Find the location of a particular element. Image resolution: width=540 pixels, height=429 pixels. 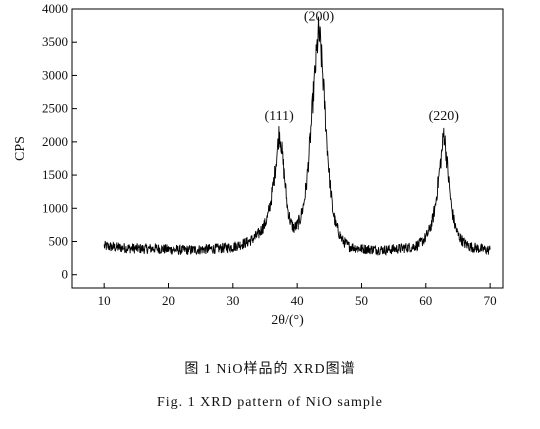

y-tick-label: 3000 is located at coordinates (55, 74).